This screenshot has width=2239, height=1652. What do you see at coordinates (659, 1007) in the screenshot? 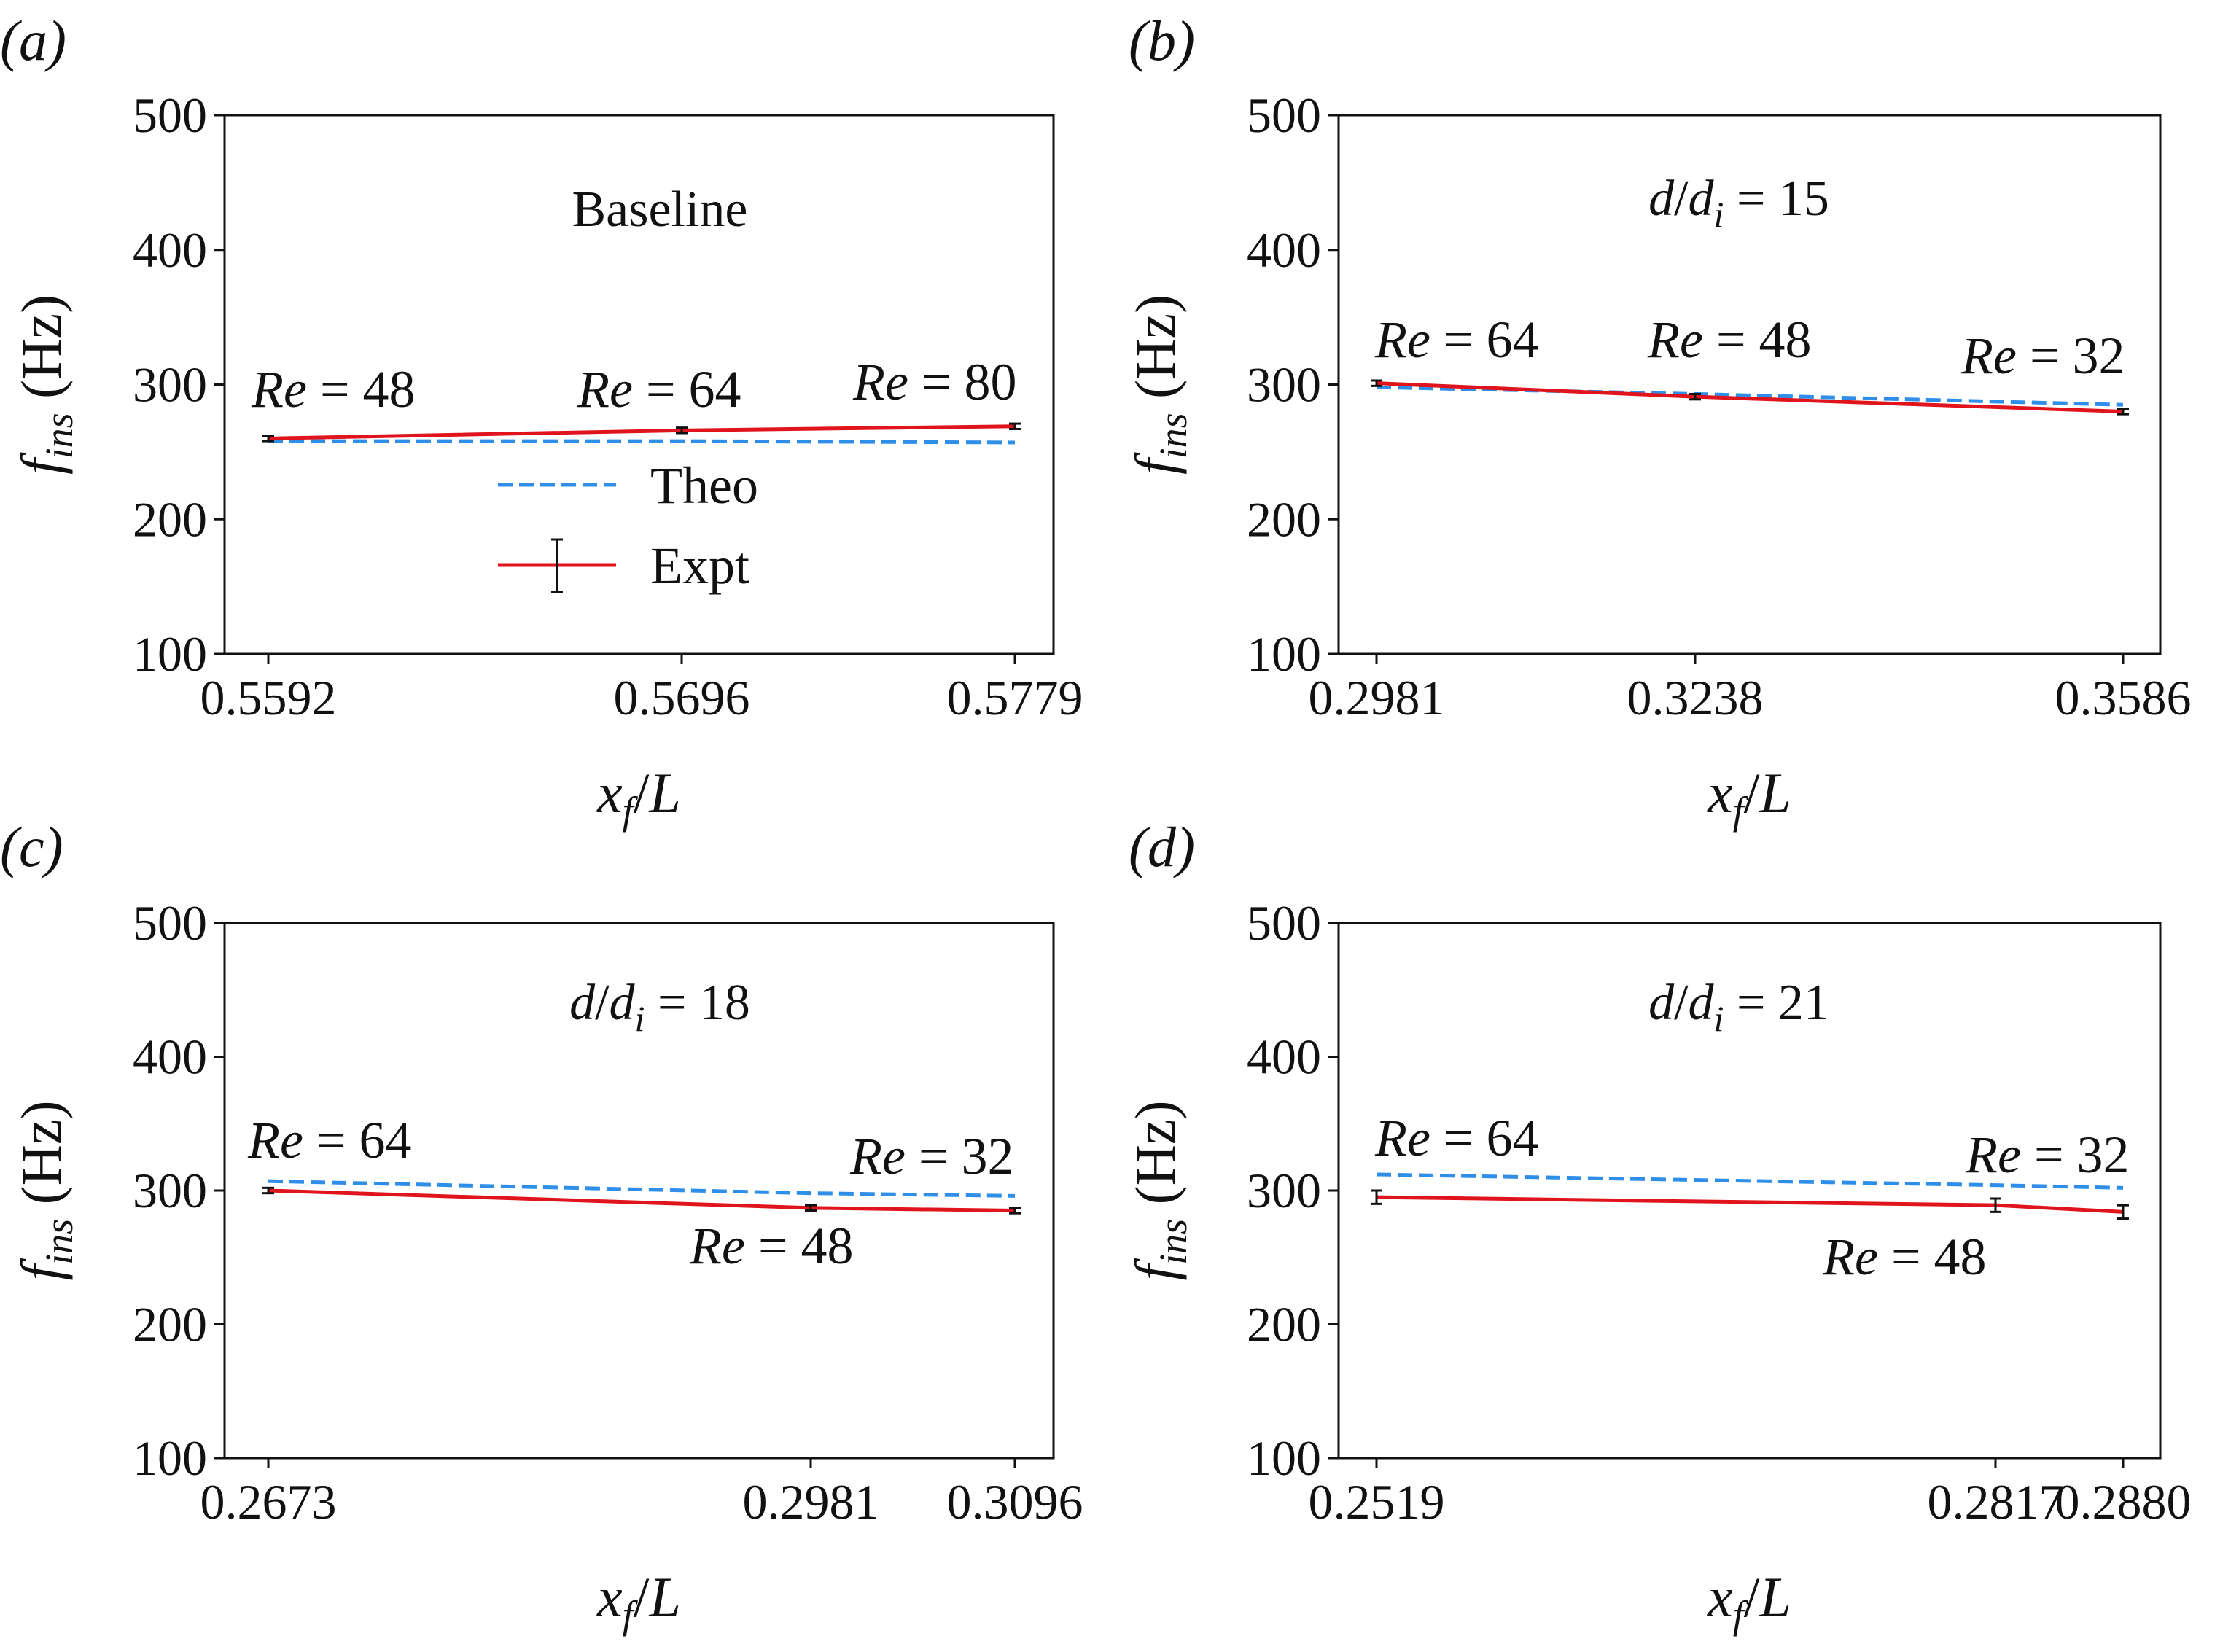
I see `panel-title: d/di = 18` at bounding box center [659, 1007].